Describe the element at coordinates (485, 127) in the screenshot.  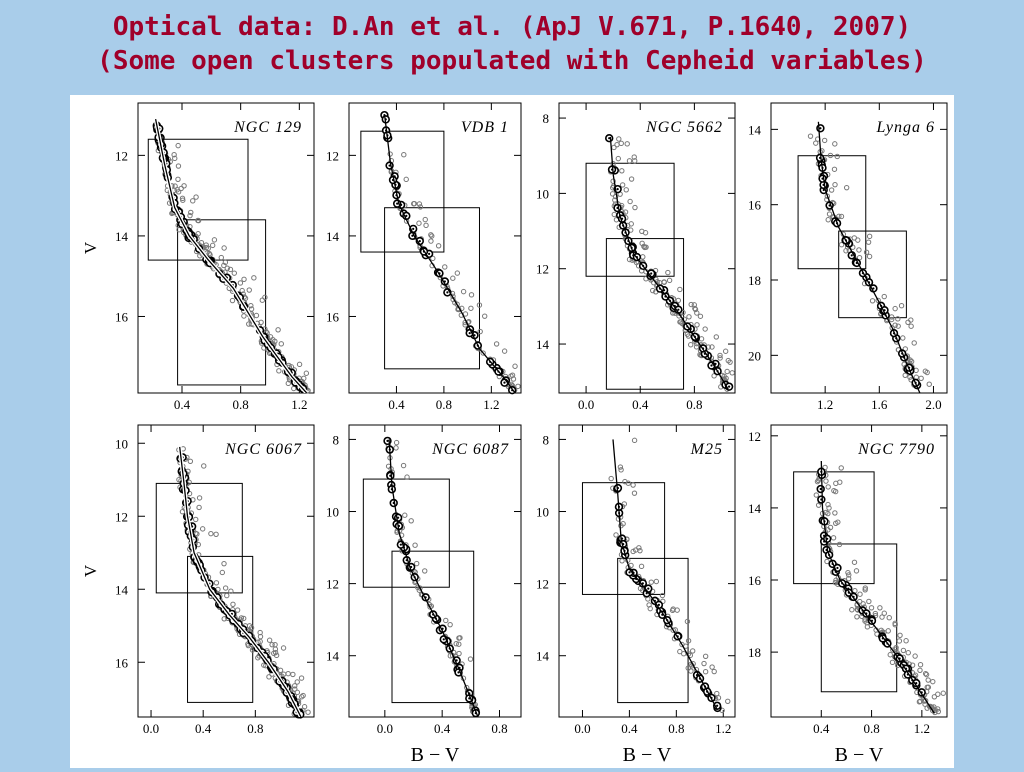
I see `cluster-name: VDB 1` at that location.